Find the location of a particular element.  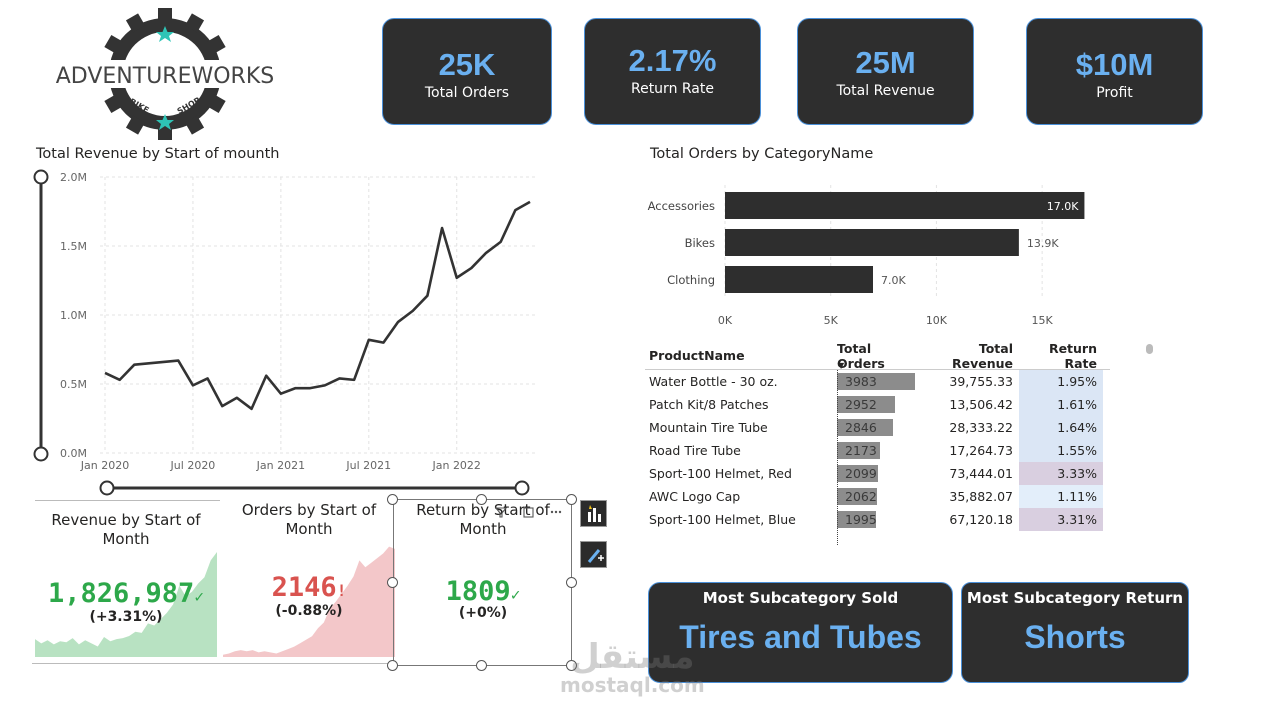

cell-orders: 1995 is located at coordinates (878, 519).